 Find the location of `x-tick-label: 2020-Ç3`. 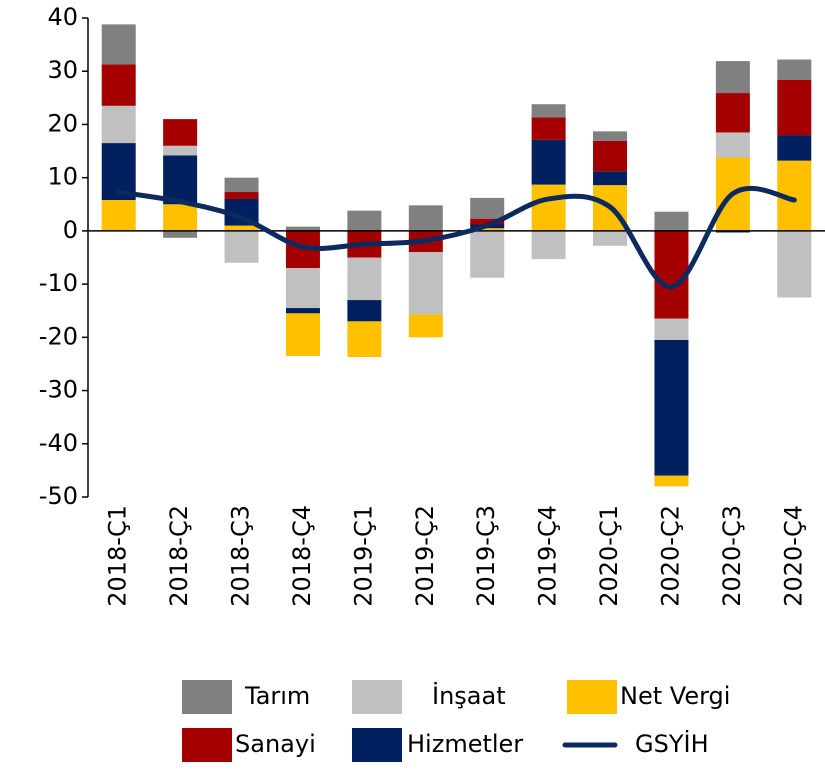

x-tick-label: 2020-Ç3 is located at coordinates (732, 556).